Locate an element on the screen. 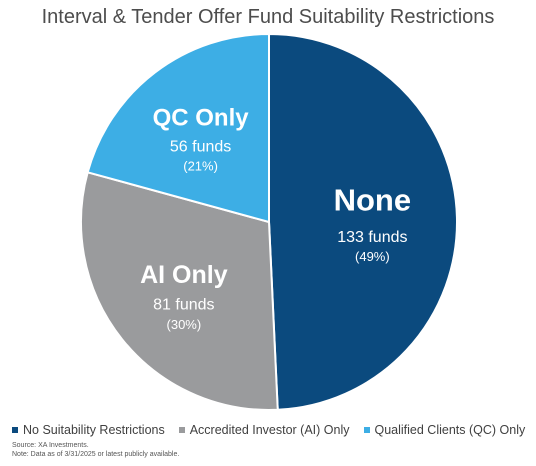 This screenshot has height=466, width=536. slice-label-group-none: None 133 funds (49%) is located at coordinates (373, 223).